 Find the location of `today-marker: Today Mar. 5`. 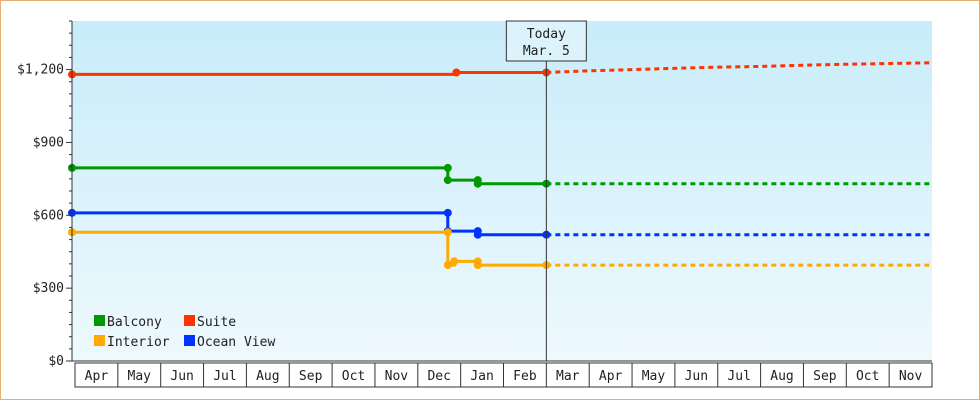

today-marker: Today Mar. 5 is located at coordinates (546, 190).